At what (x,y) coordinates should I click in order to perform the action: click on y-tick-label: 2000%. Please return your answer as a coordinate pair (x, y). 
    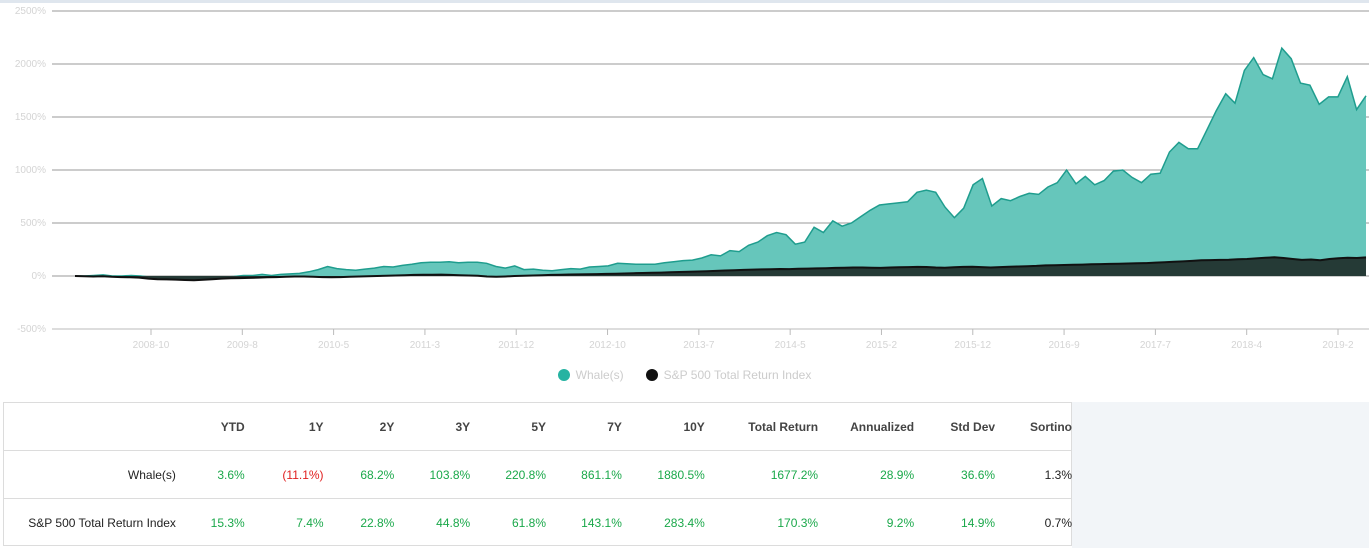
    Looking at the image, I should click on (30, 64).